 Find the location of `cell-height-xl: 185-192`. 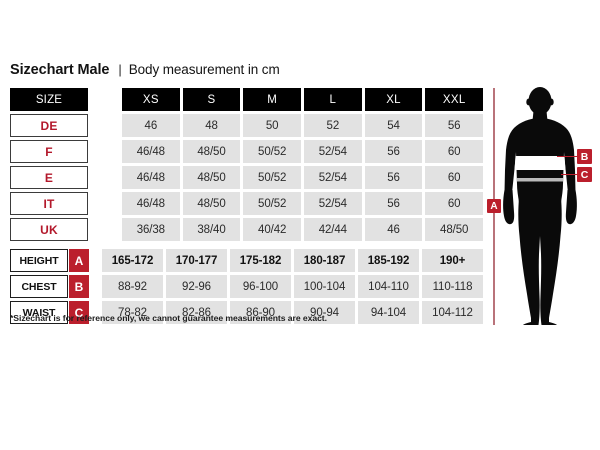

cell-height-xl: 185-192 is located at coordinates (388, 260).